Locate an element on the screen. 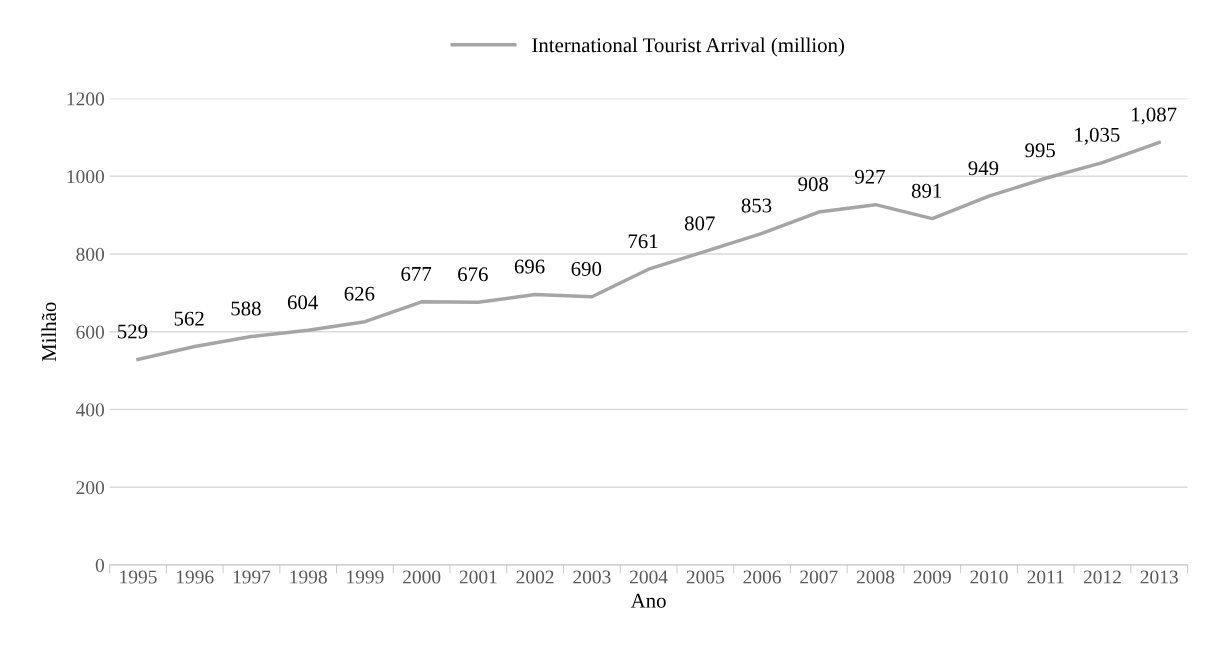 The width and height of the screenshot is (1218, 657). x-tick-label: 2004 is located at coordinates (648, 577).